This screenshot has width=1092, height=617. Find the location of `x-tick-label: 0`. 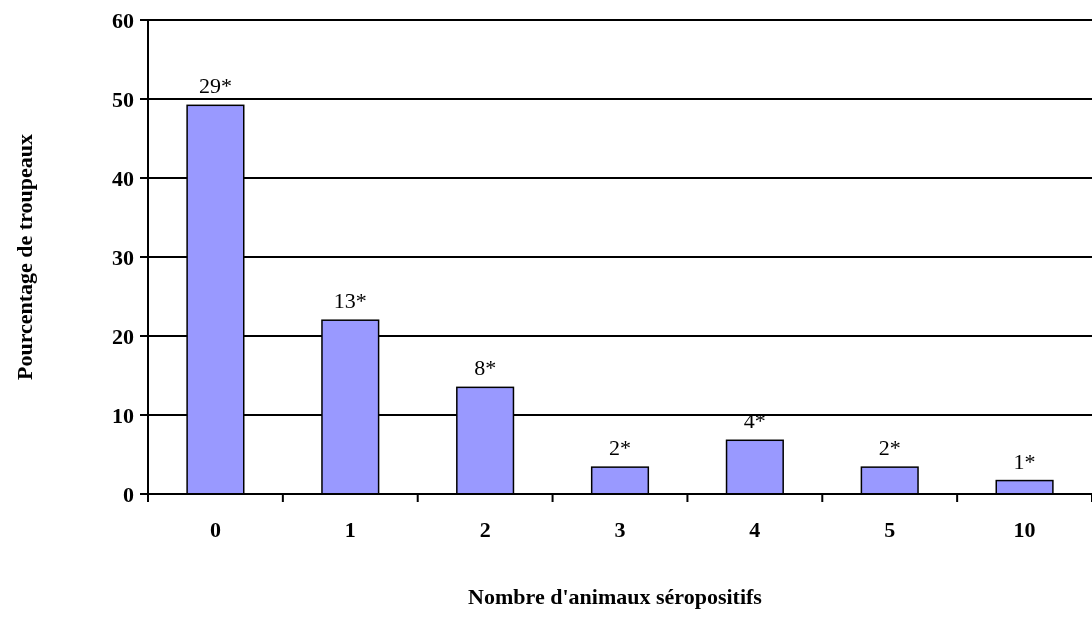

x-tick-label: 0 is located at coordinates (215, 529).